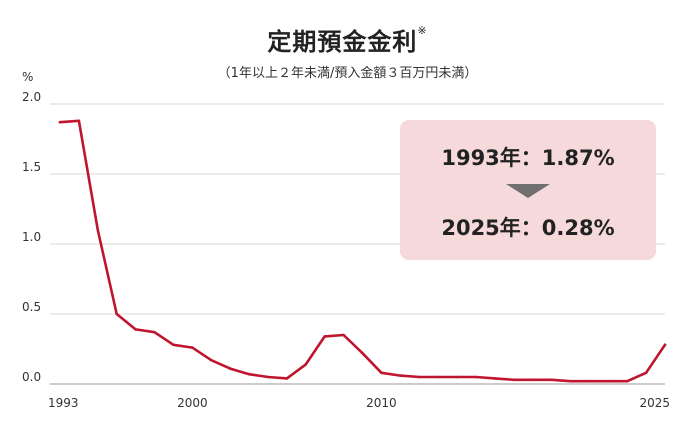 The height and width of the screenshot is (435, 695). Describe the element at coordinates (528, 158) in the screenshot. I see `callout-start-value: 1993年：1.87%` at that location.